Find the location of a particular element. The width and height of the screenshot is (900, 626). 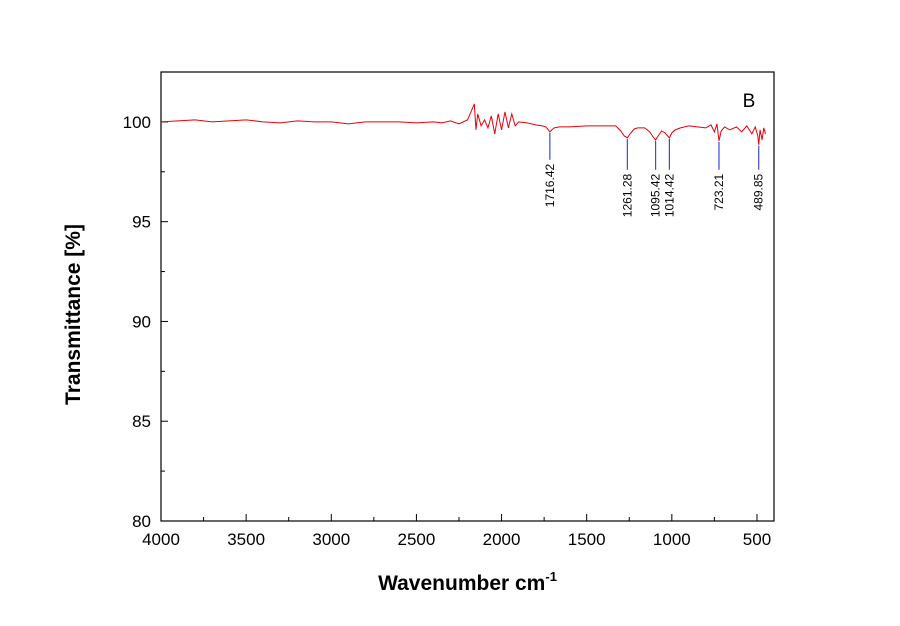

x-tick-label: 3000 is located at coordinates (331, 539).